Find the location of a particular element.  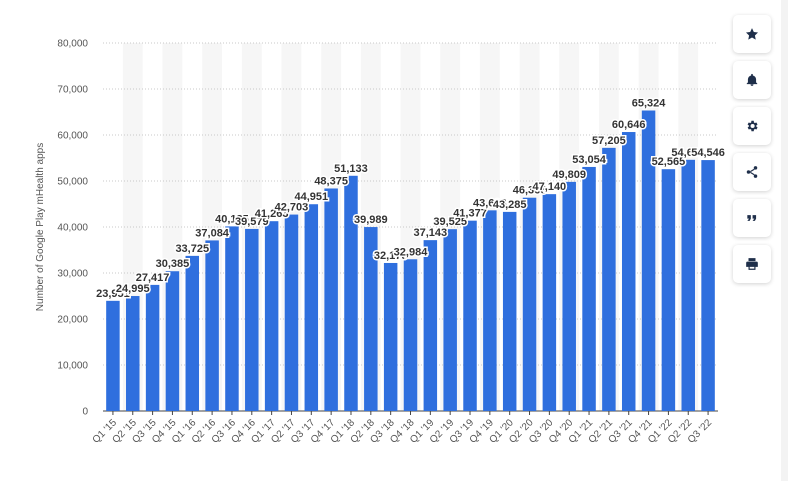

y-tick-label: 70,000 is located at coordinates (72, 90).